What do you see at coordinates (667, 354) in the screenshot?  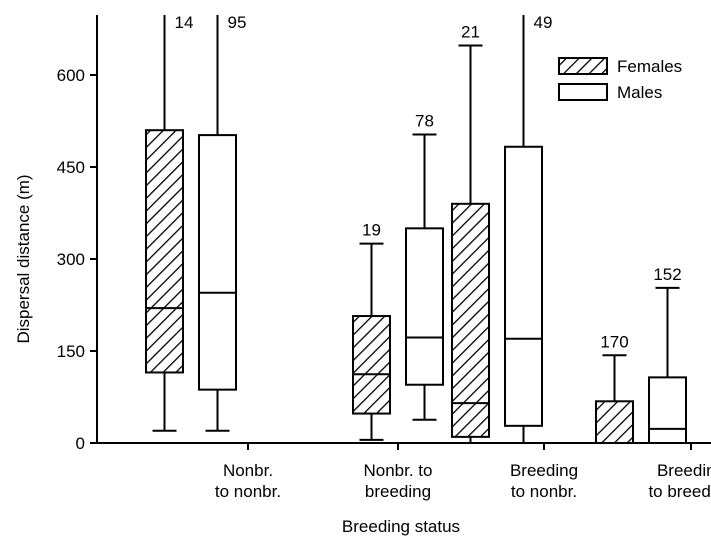 I see `males-box: 152` at bounding box center [667, 354].